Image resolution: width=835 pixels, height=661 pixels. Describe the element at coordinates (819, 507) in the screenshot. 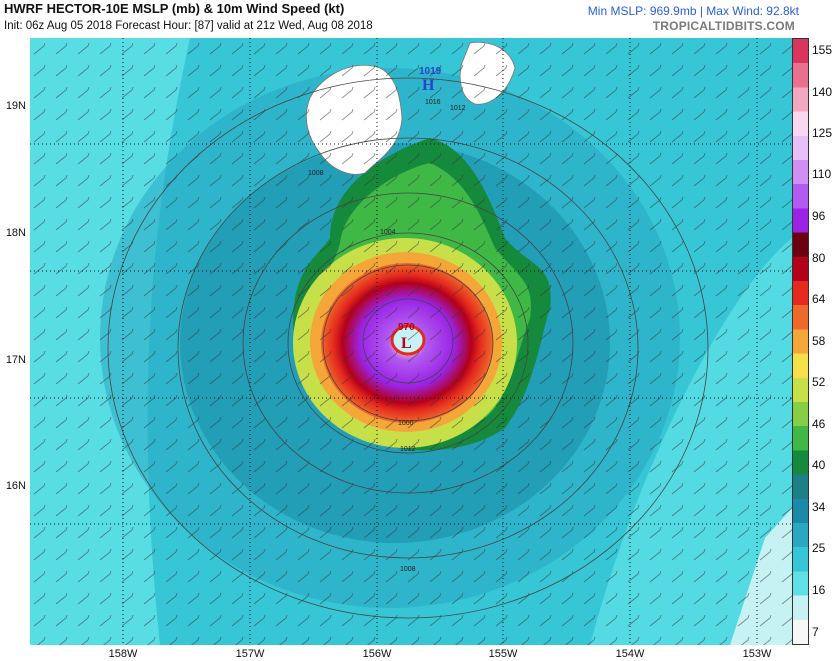

I see `colorbar-label: 34` at that location.